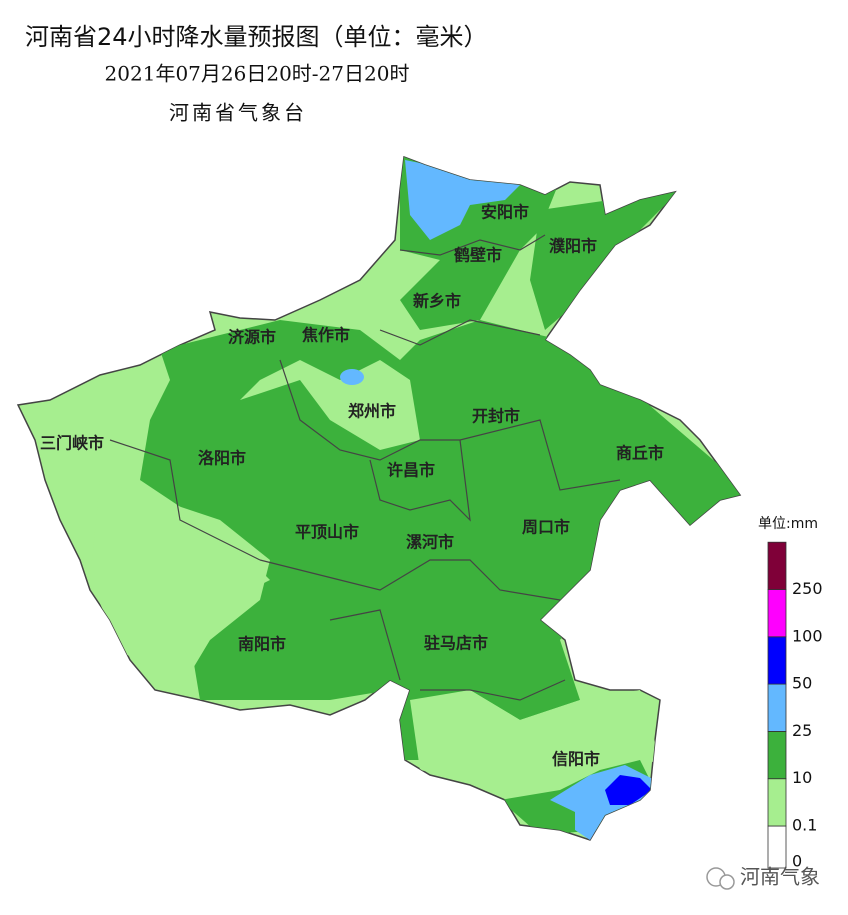  I want to click on legend-label: 10, so click(802, 777).